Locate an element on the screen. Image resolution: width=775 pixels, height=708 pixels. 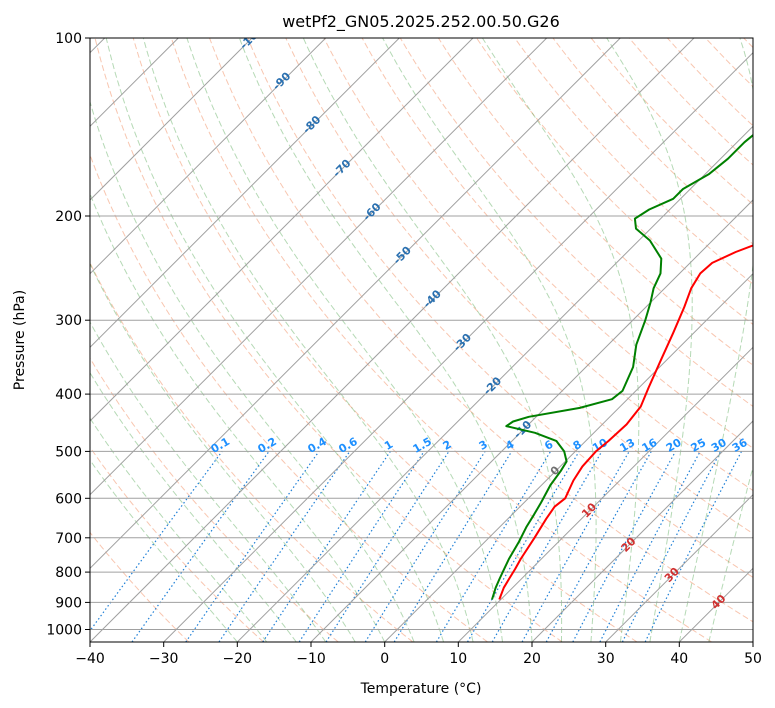
x-tick-label: −10 is located at coordinates (311, 659).